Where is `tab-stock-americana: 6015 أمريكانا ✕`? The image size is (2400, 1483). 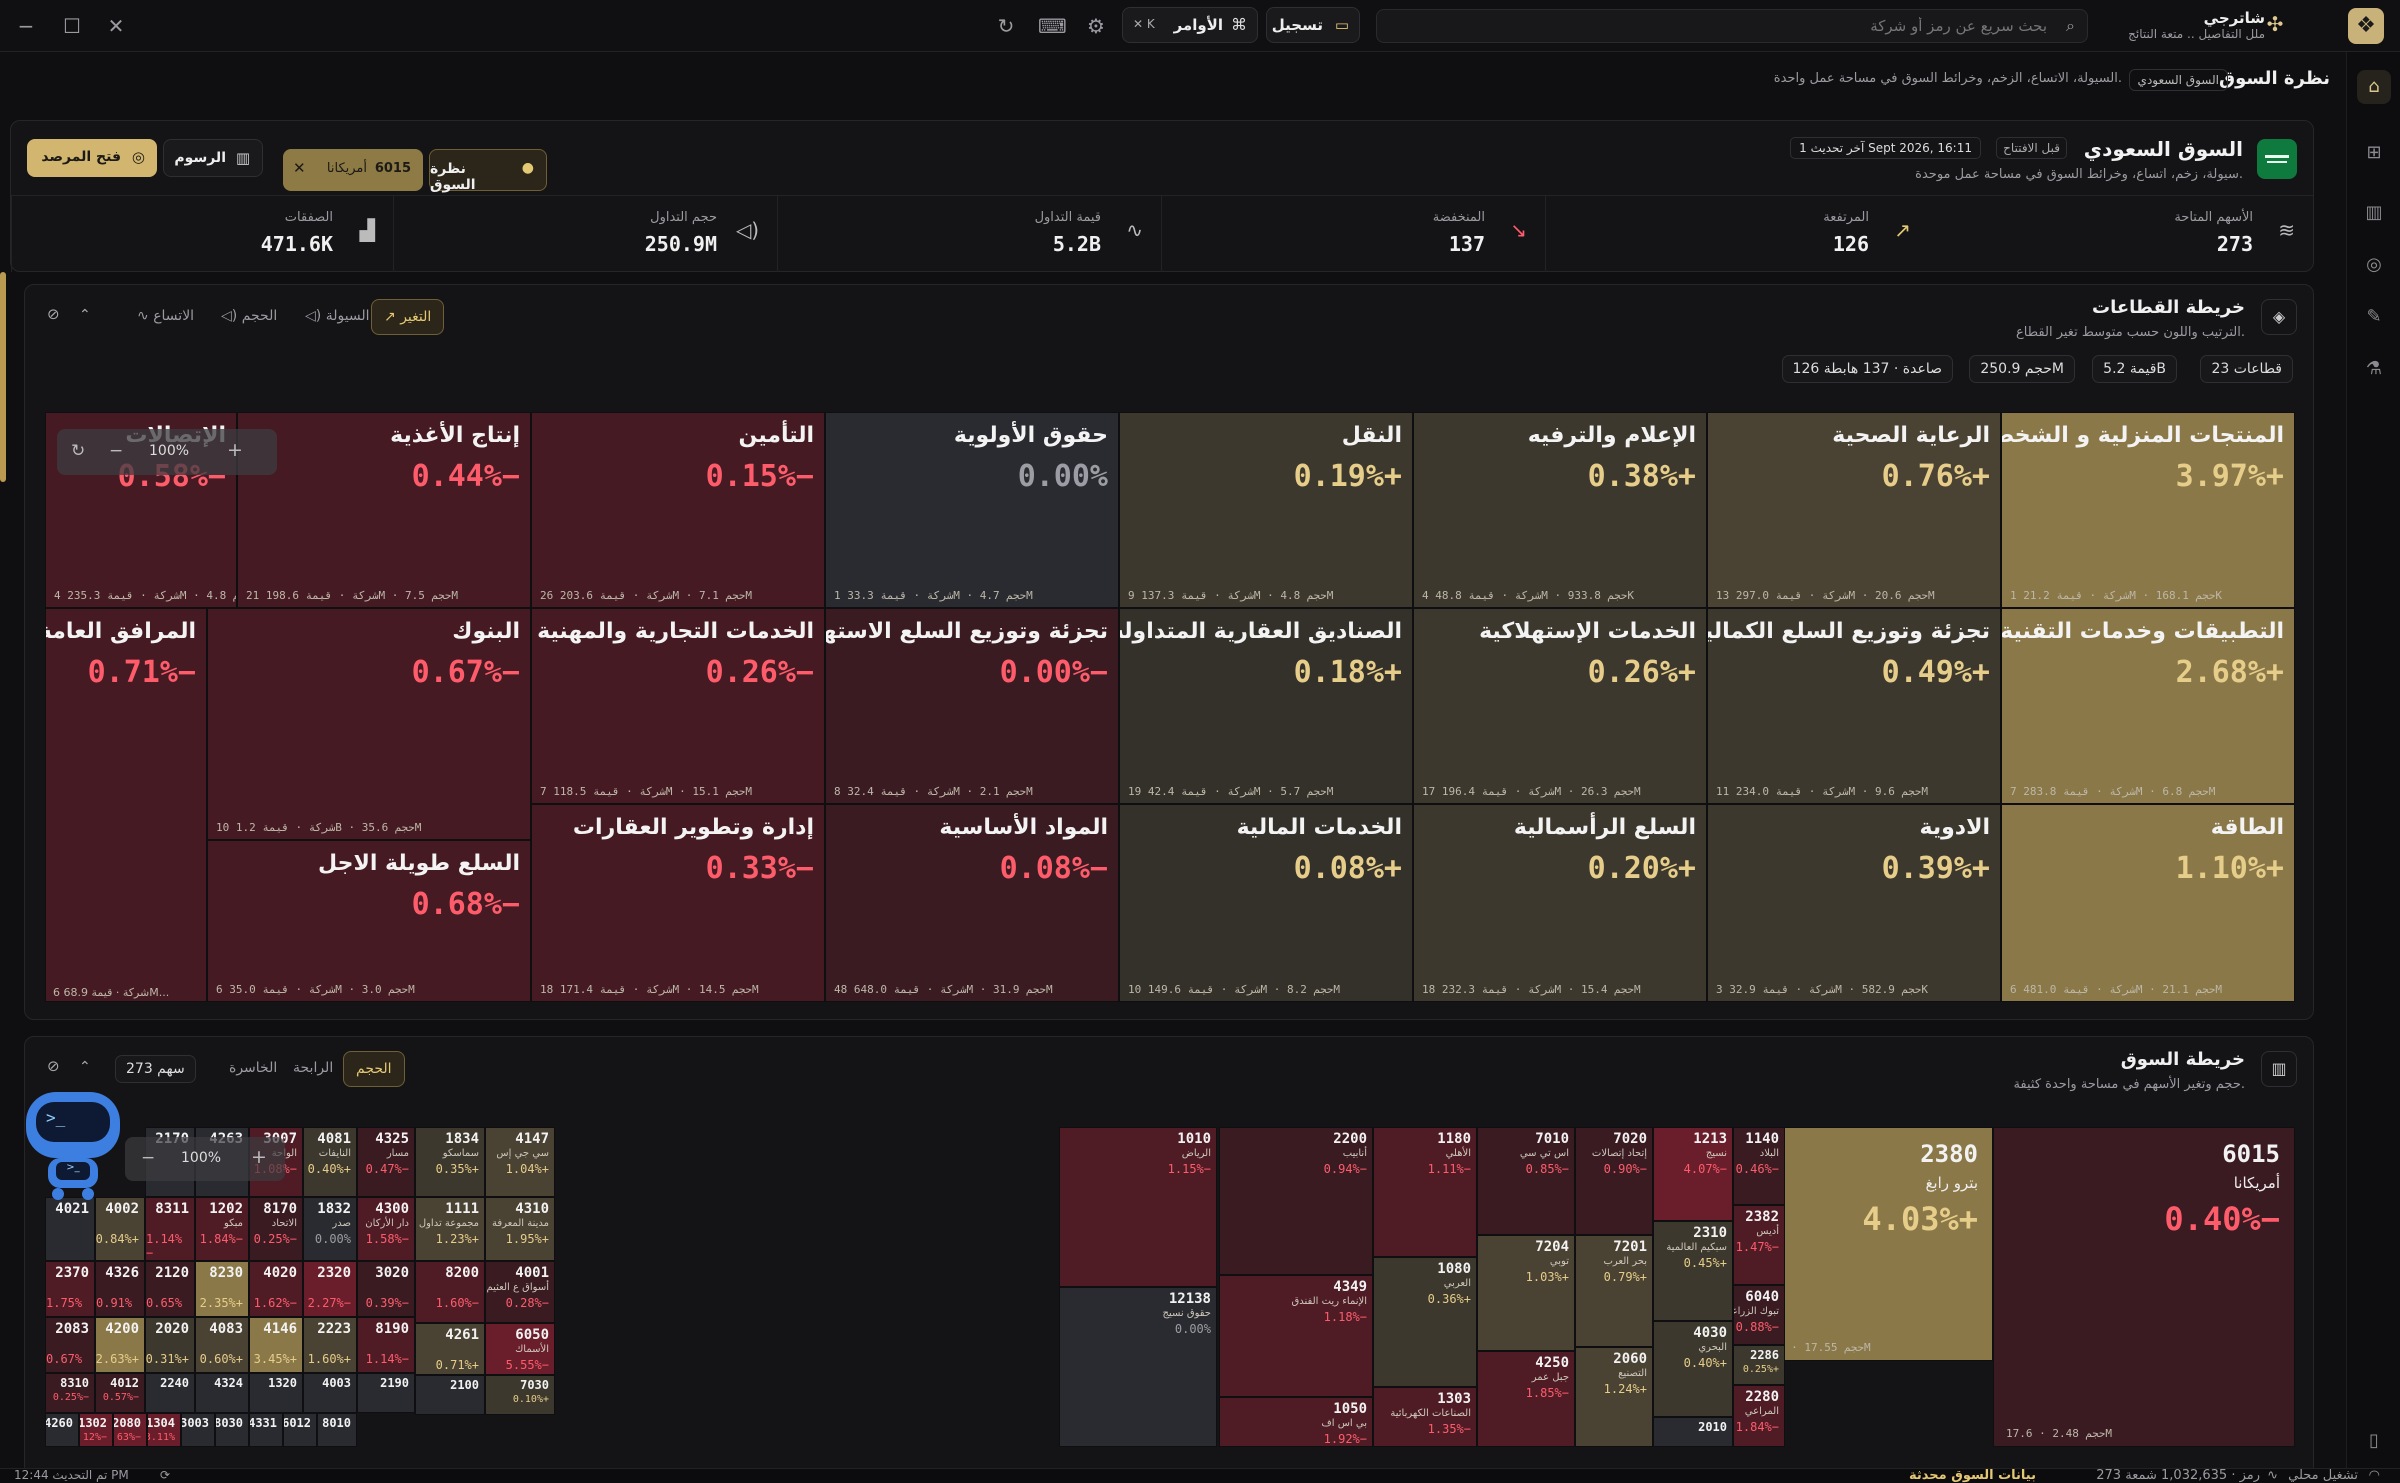
tab-stock-americana: 6015 أمريكانا ✕ is located at coordinates (353, 170).